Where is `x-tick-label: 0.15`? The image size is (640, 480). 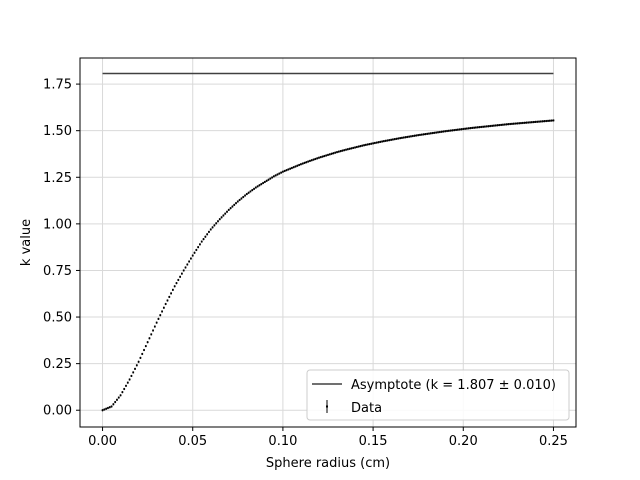
x-tick-label: 0.15 is located at coordinates (373, 441).